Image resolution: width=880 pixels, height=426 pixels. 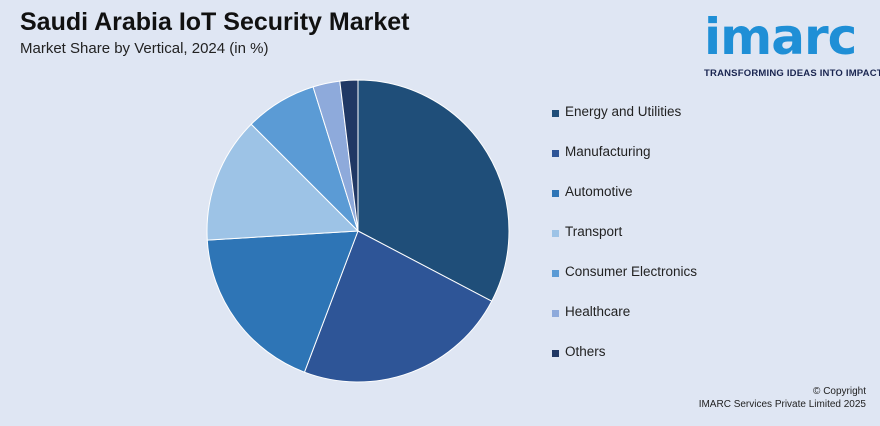 What do you see at coordinates (594, 231) in the screenshot?
I see `legend-label: Transport` at bounding box center [594, 231].